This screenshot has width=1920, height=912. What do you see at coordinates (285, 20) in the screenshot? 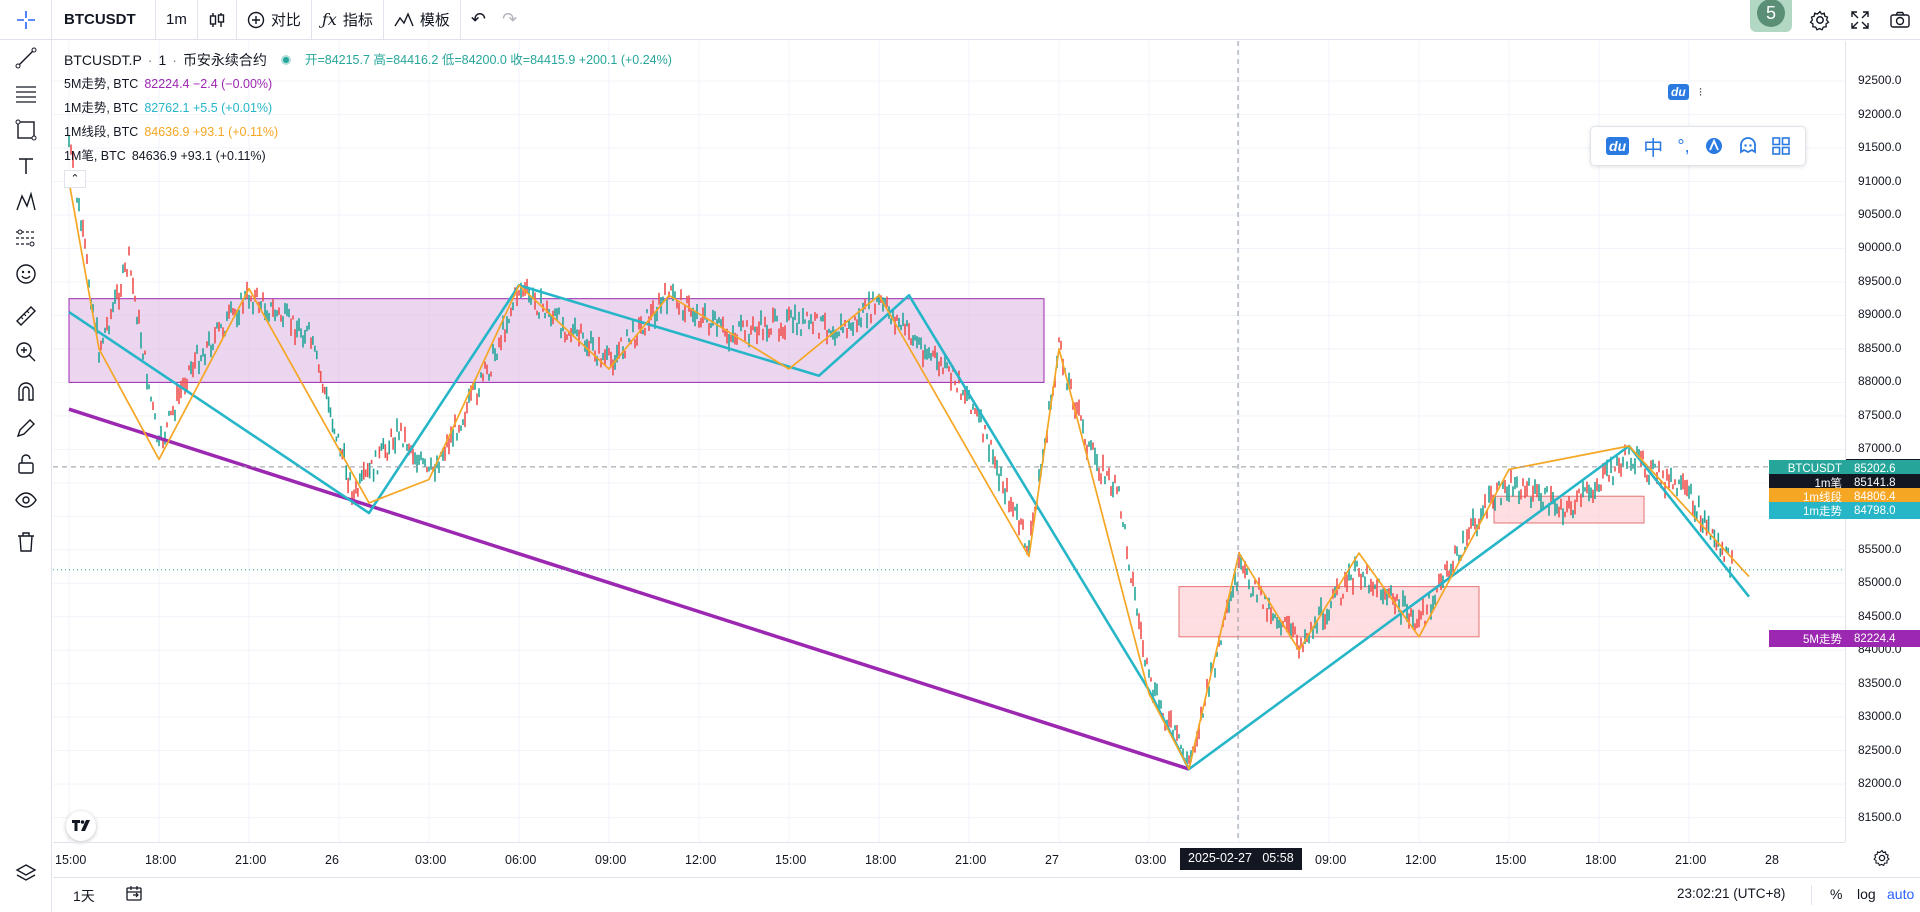
I see `compare-label: 对比` at bounding box center [285, 20].